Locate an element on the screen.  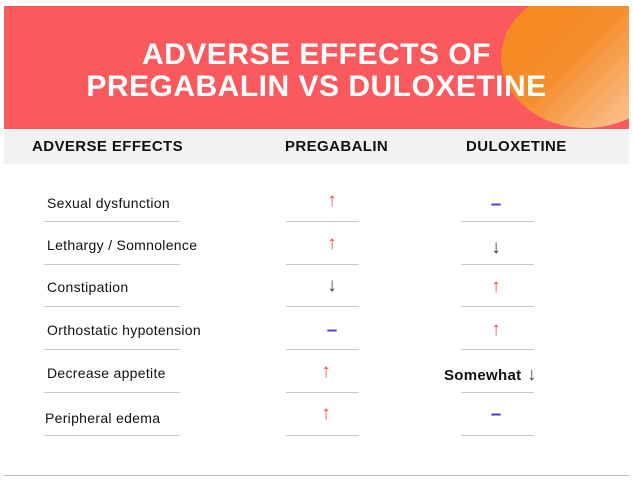
title-line-2: PREGABALIN VS DULOXETINE is located at coordinates (316, 86).